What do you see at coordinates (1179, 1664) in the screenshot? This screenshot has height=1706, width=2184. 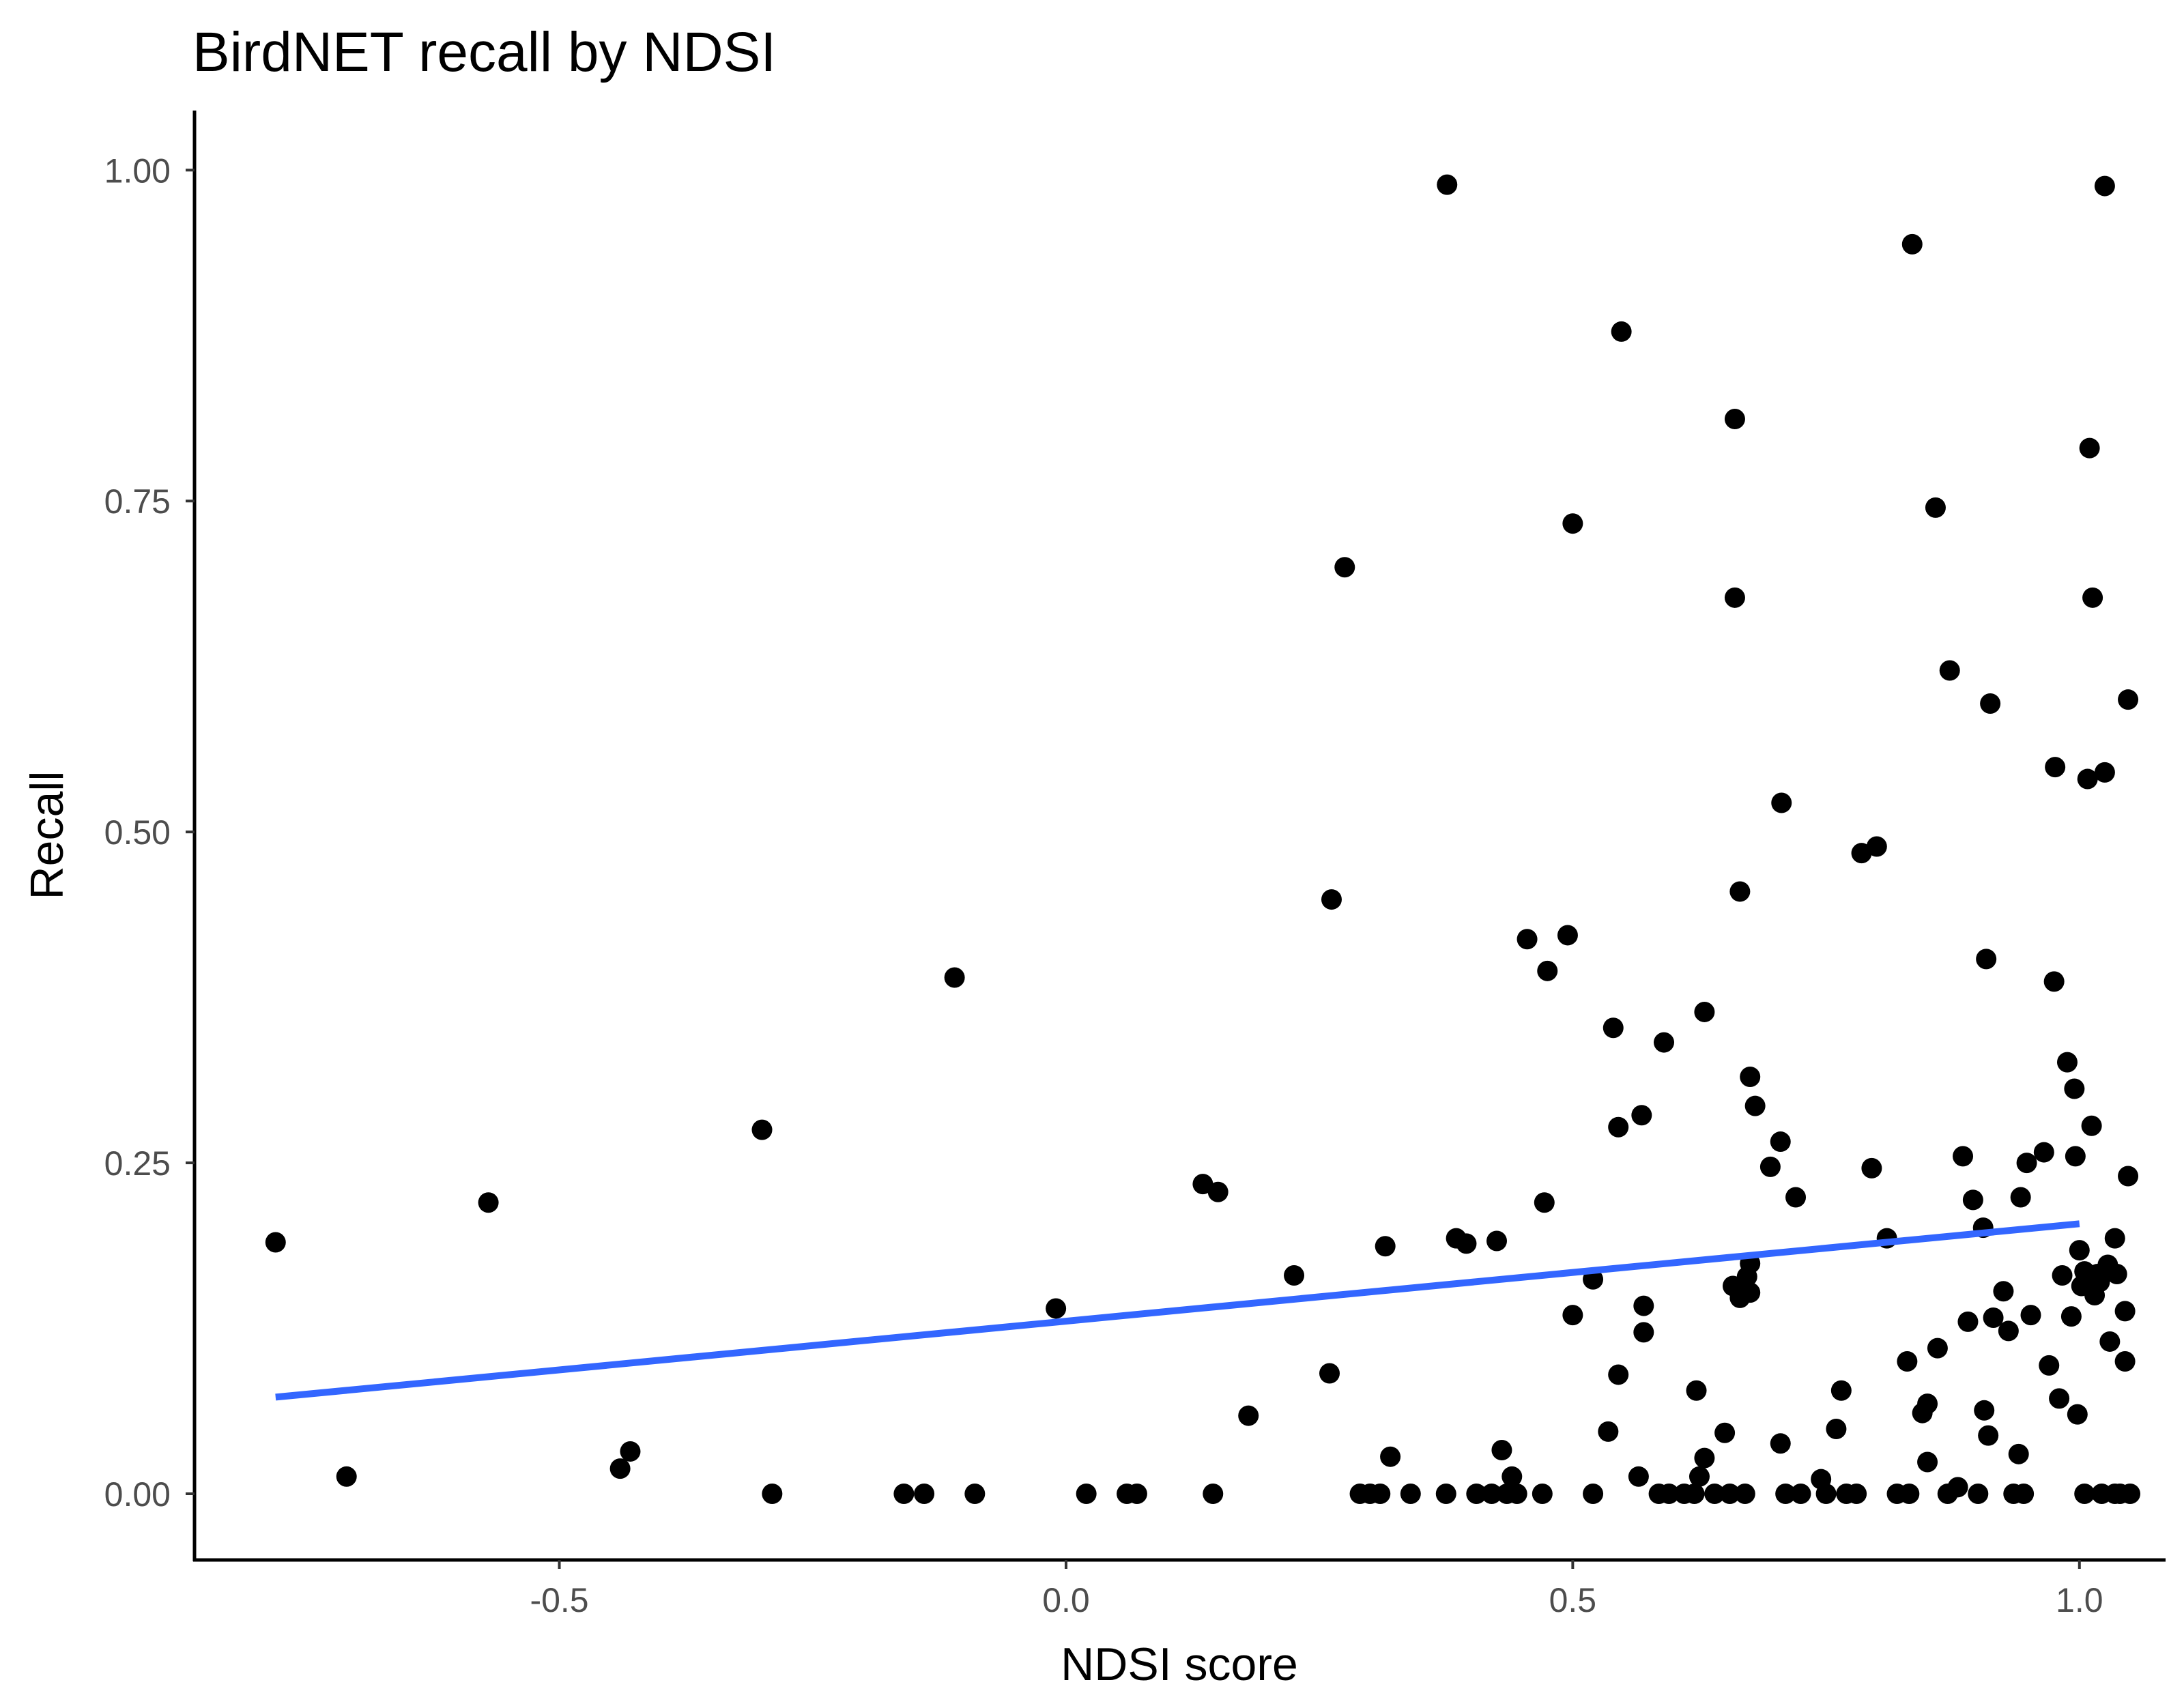 I see `x-axis-title: NDSI score` at bounding box center [1179, 1664].